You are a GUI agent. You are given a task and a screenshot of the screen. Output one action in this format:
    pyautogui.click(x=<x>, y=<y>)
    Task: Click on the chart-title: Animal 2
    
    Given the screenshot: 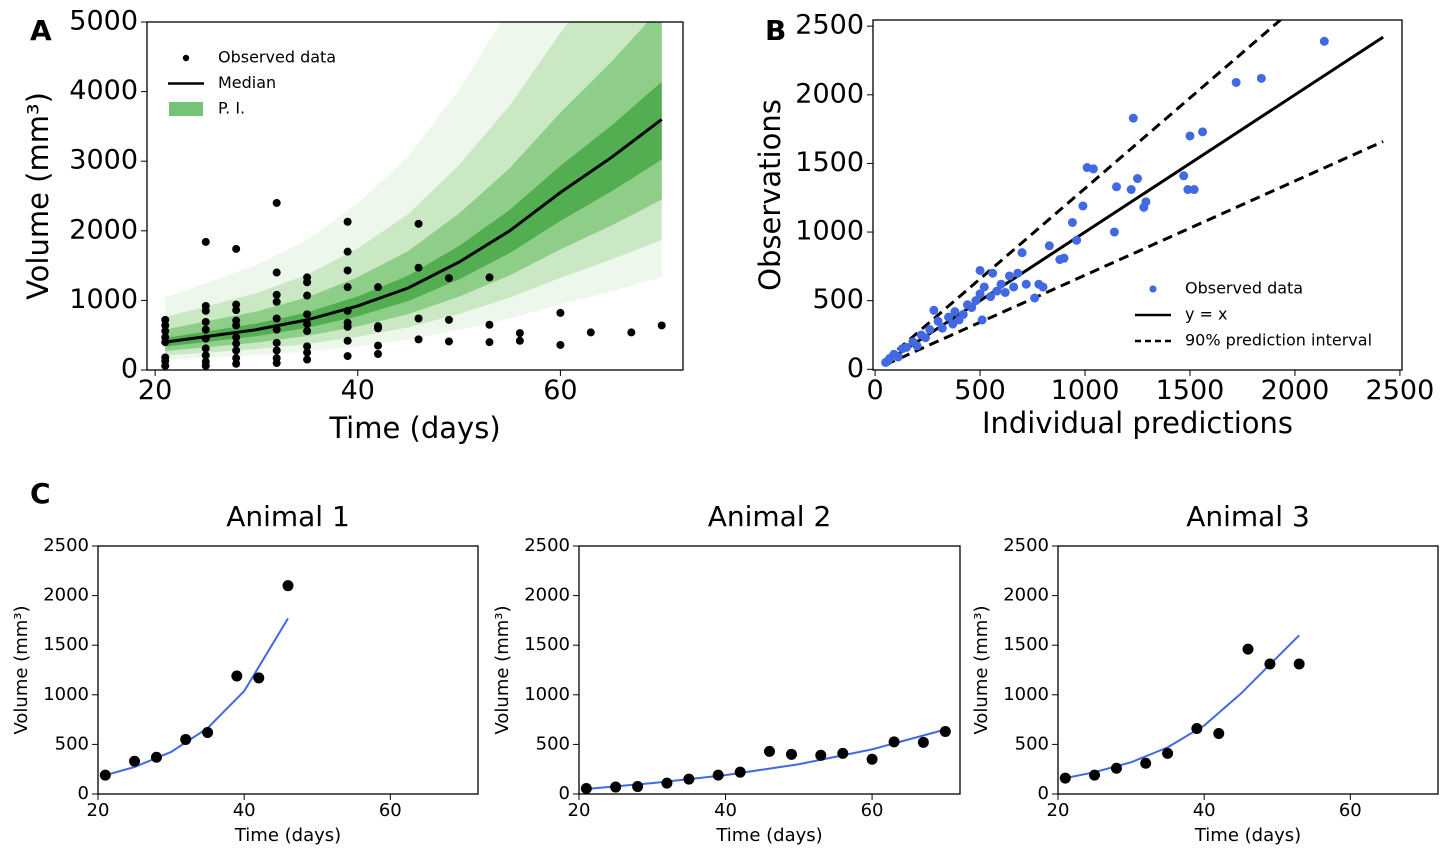 What is the action you would take?
    pyautogui.click(x=770, y=516)
    